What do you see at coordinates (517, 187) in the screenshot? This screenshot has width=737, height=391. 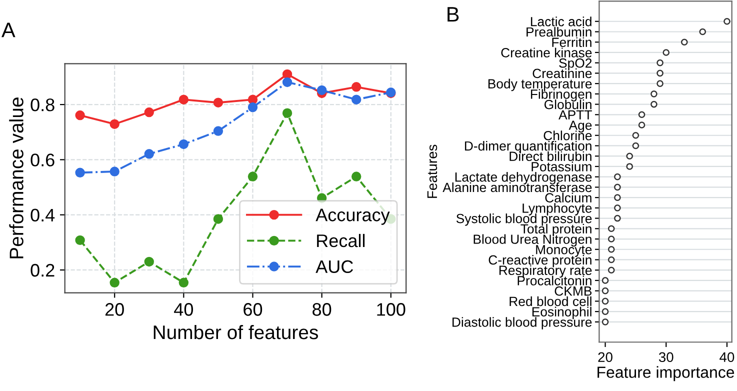 I see `y-tick-label: Alanine aminotransferase` at bounding box center [517, 187].